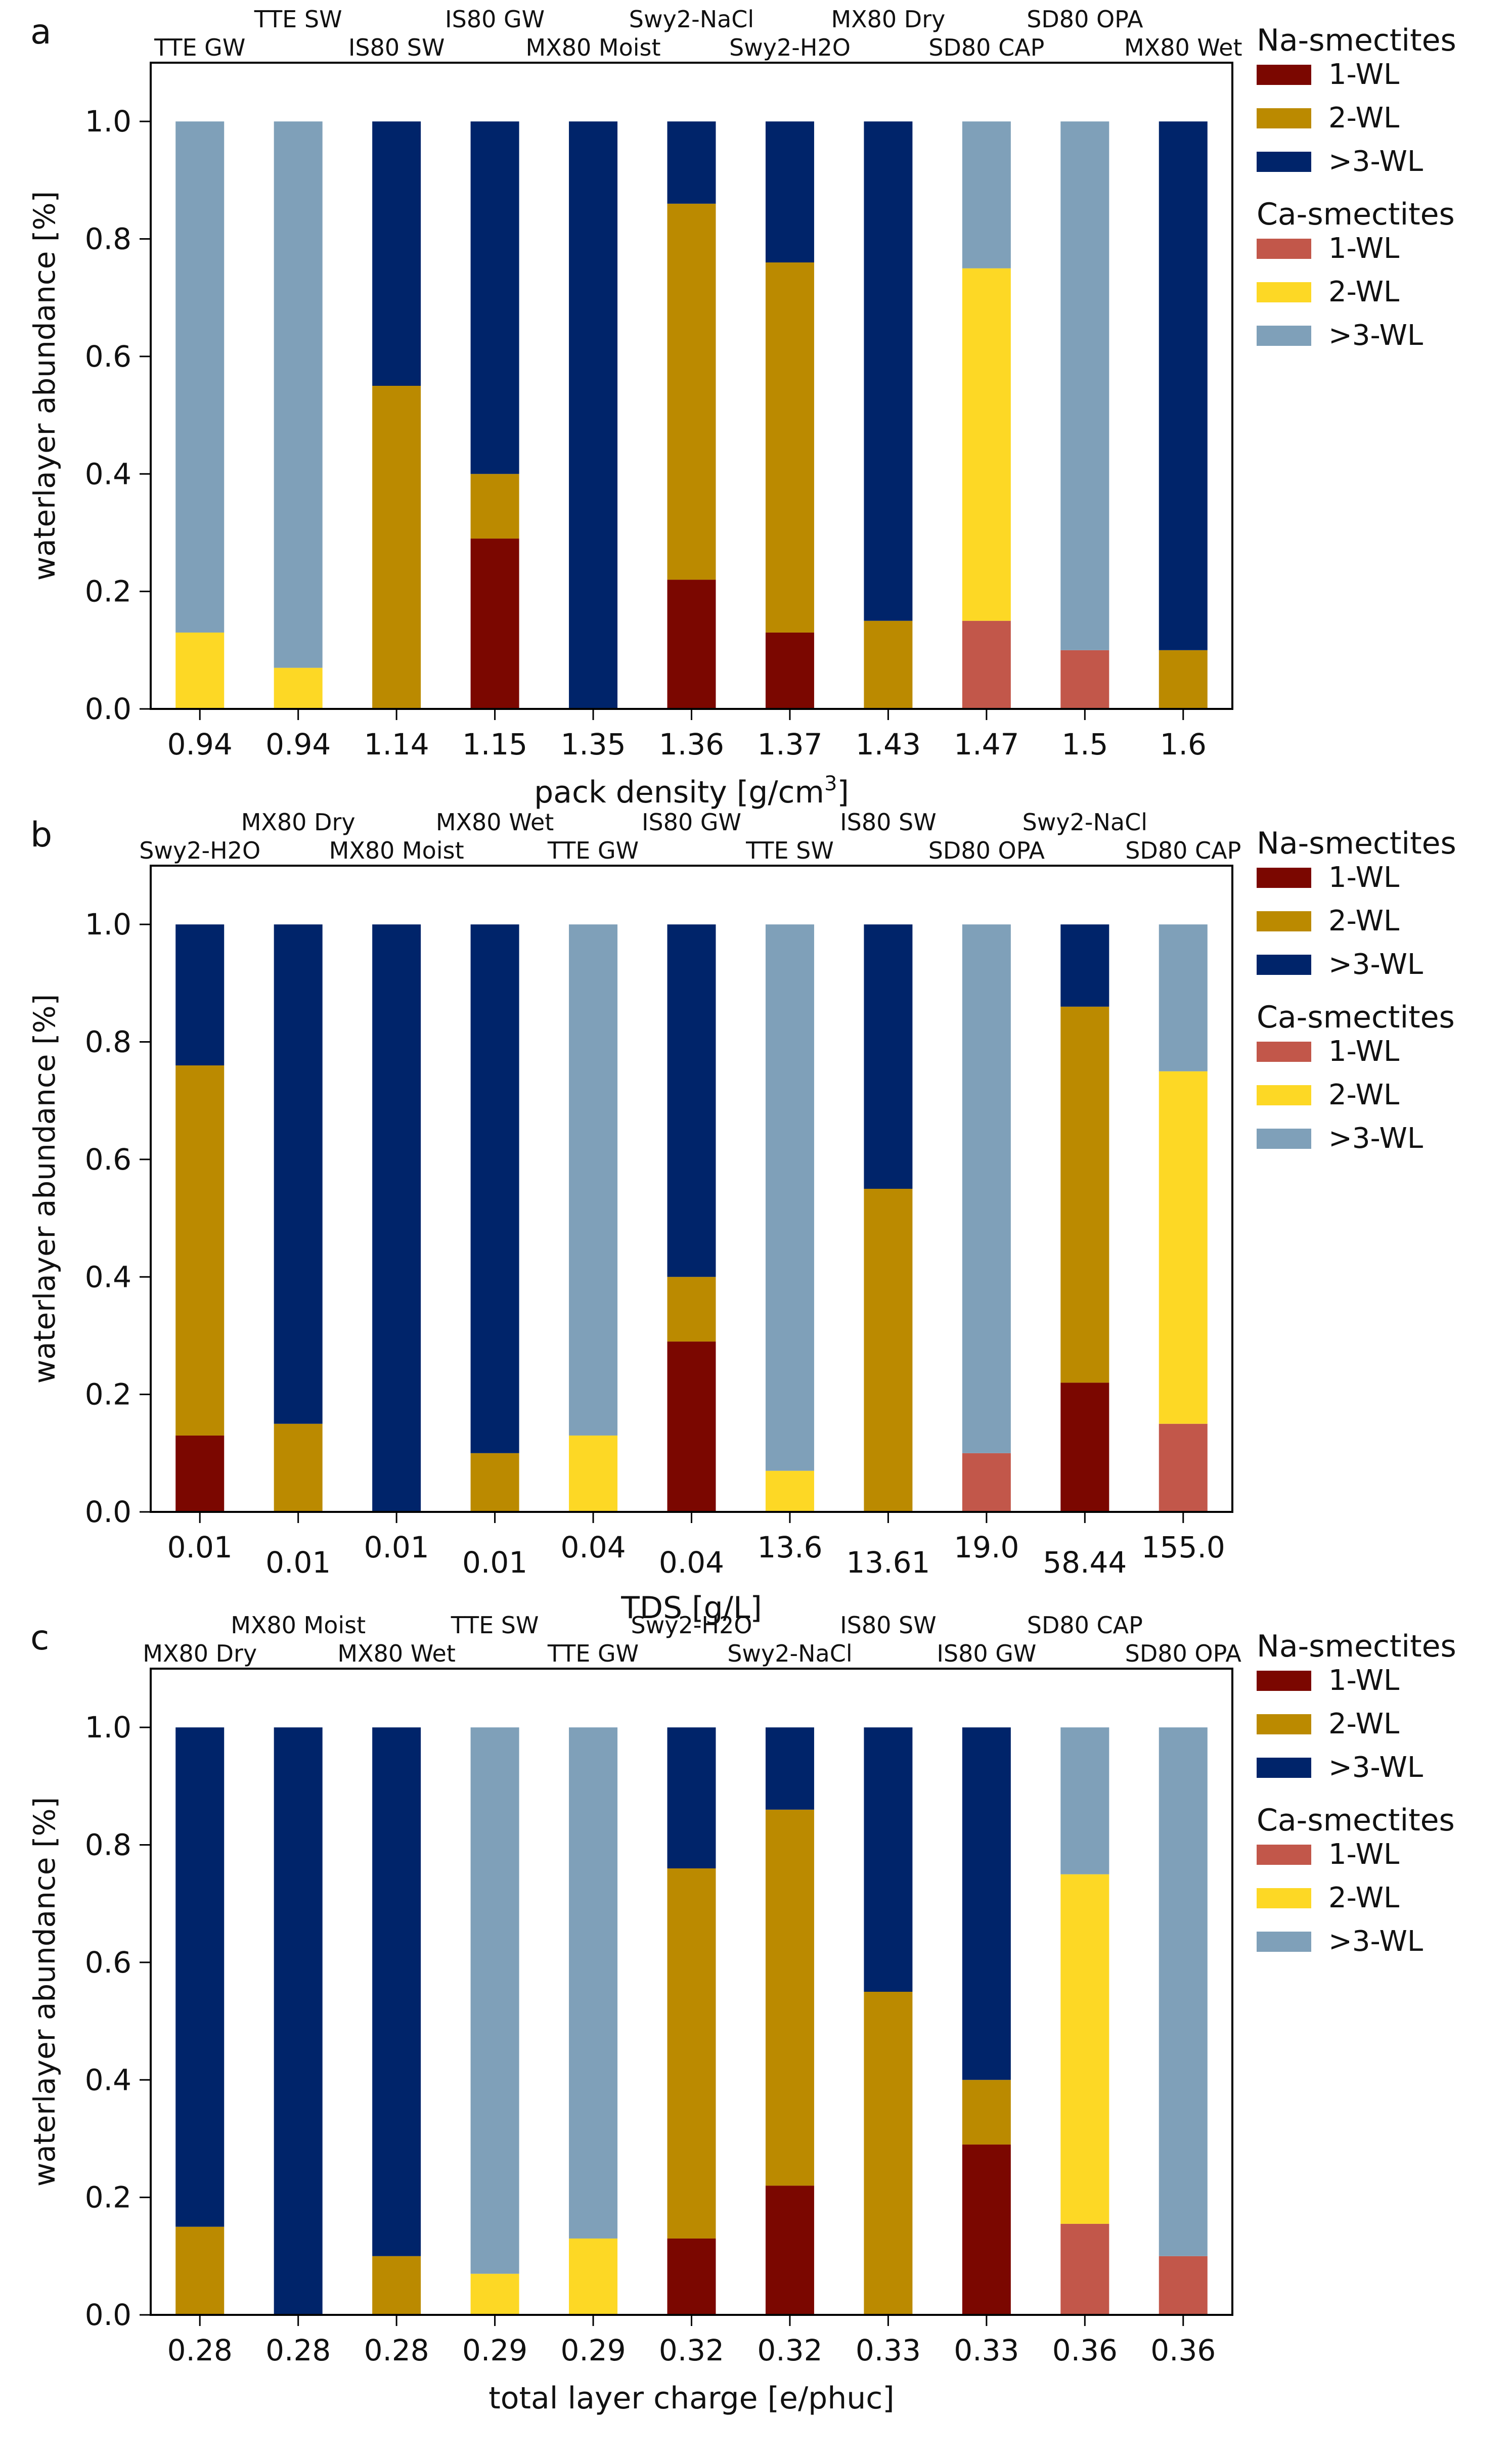 The height and width of the screenshot is (2460, 1512). What do you see at coordinates (888, 744) in the screenshot?
I see `x-tick-label: 1.43` at bounding box center [888, 744].